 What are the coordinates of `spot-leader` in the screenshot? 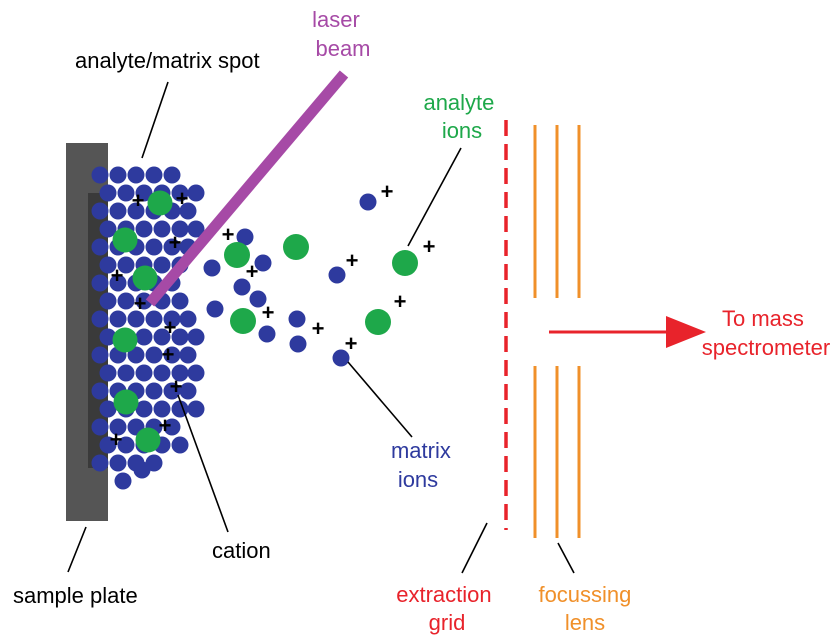 It's located at (155, 120).